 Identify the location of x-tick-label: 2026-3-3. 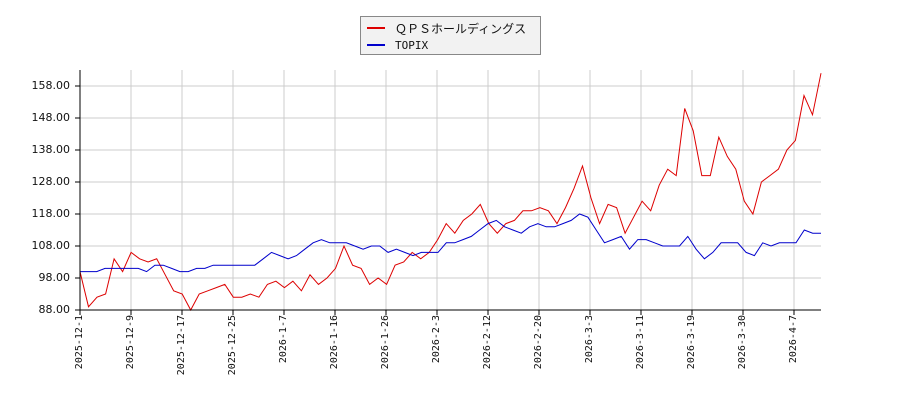
(589, 339).